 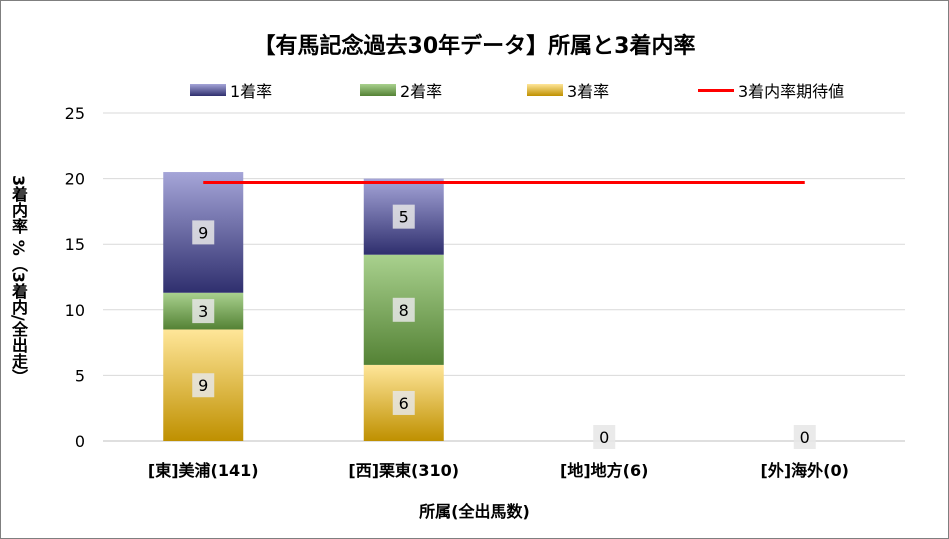 I want to click on data-label: 6, so click(x=404, y=403).